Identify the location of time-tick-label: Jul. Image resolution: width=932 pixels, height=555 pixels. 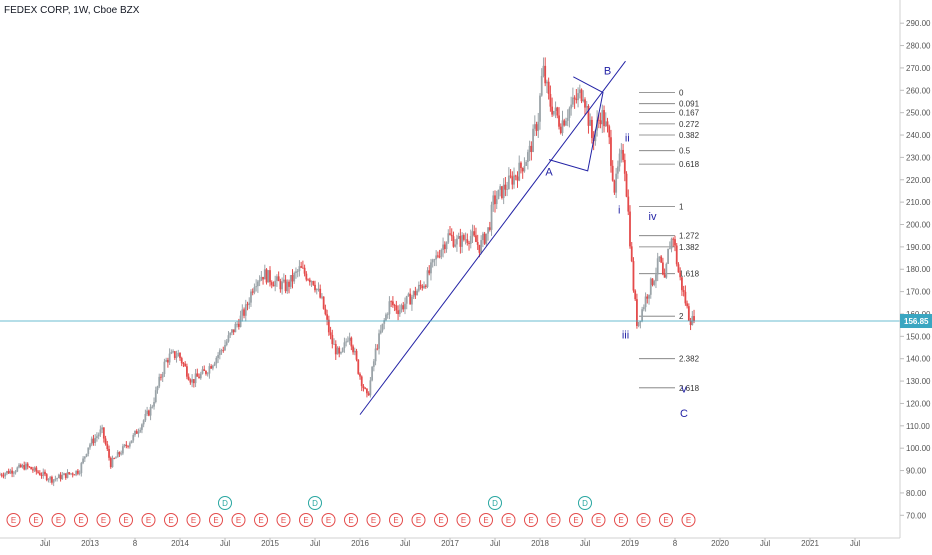
(855, 543).